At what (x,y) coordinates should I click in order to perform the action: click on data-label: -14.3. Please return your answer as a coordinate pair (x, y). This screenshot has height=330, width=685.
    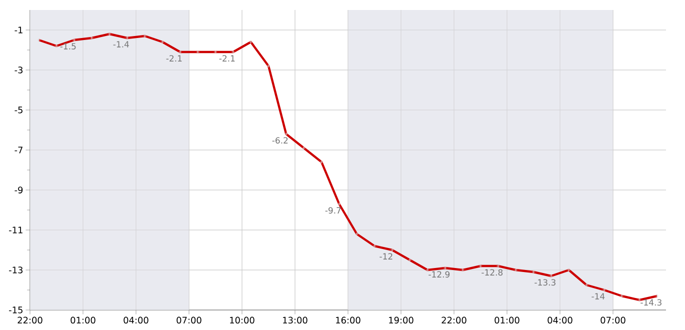
    Looking at the image, I should click on (651, 302).